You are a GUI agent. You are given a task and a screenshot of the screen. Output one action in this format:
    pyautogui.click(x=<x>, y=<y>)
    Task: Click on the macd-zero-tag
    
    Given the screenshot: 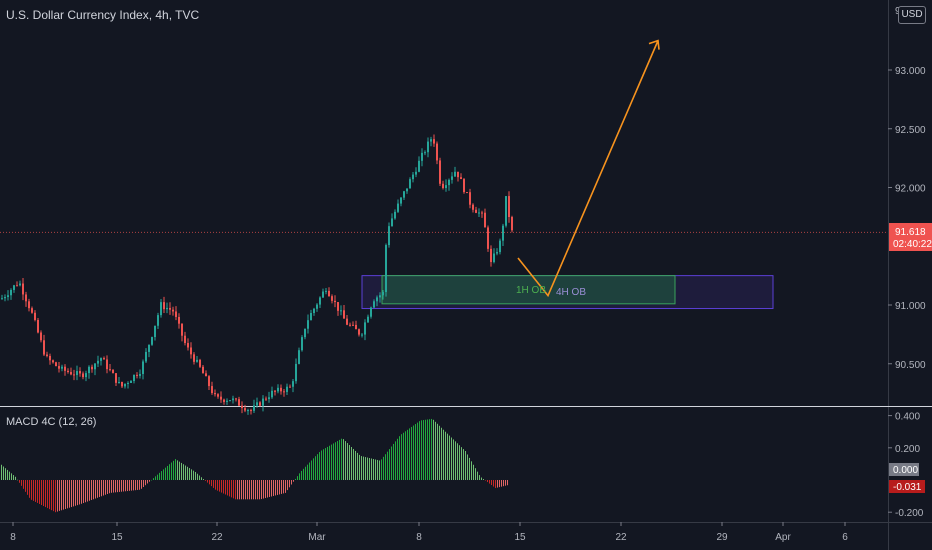 What is the action you would take?
    pyautogui.click(x=904, y=469)
    